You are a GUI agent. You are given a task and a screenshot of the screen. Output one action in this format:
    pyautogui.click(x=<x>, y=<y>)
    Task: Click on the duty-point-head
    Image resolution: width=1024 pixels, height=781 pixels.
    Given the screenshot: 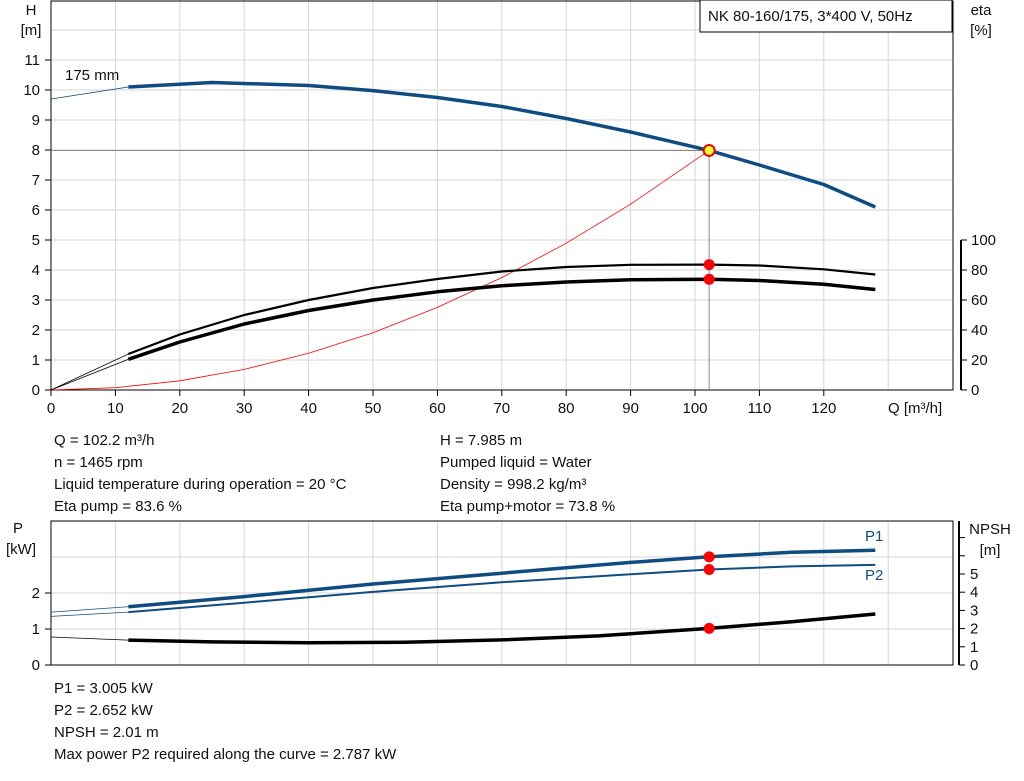 What is the action you would take?
    pyautogui.click(x=709, y=150)
    